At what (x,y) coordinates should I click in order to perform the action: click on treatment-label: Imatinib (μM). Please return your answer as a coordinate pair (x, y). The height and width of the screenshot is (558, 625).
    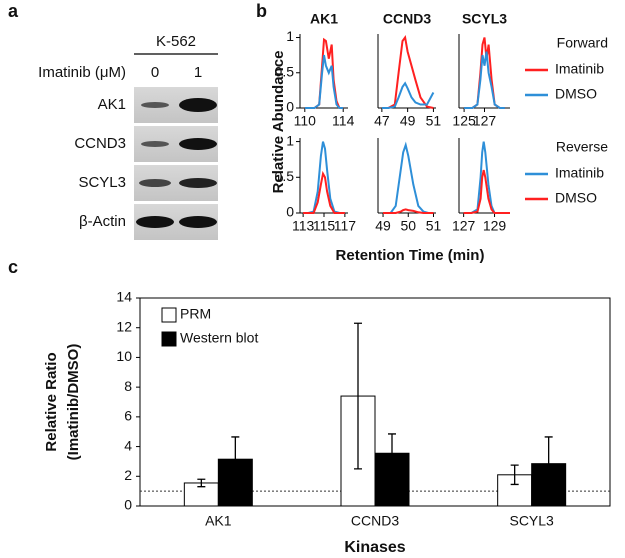
    Looking at the image, I should click on (82, 72).